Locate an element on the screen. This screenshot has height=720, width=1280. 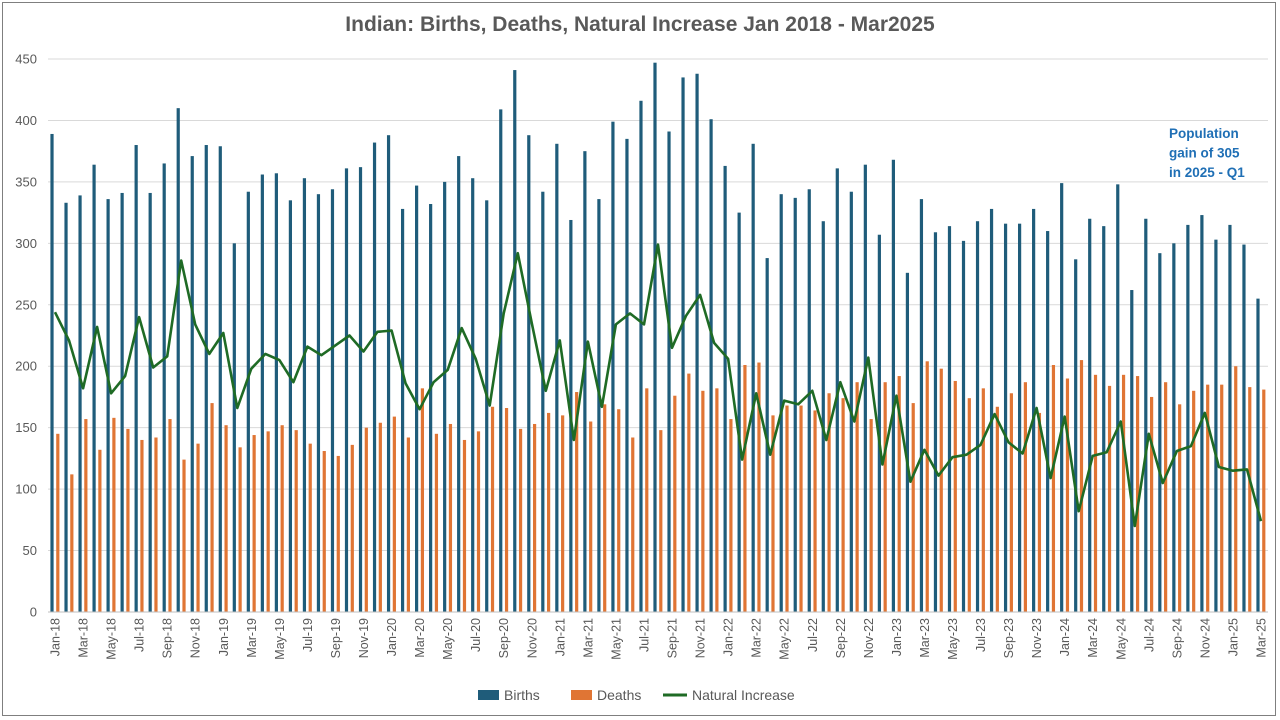
x-tick-label: May-23 is located at coordinates (953, 639).